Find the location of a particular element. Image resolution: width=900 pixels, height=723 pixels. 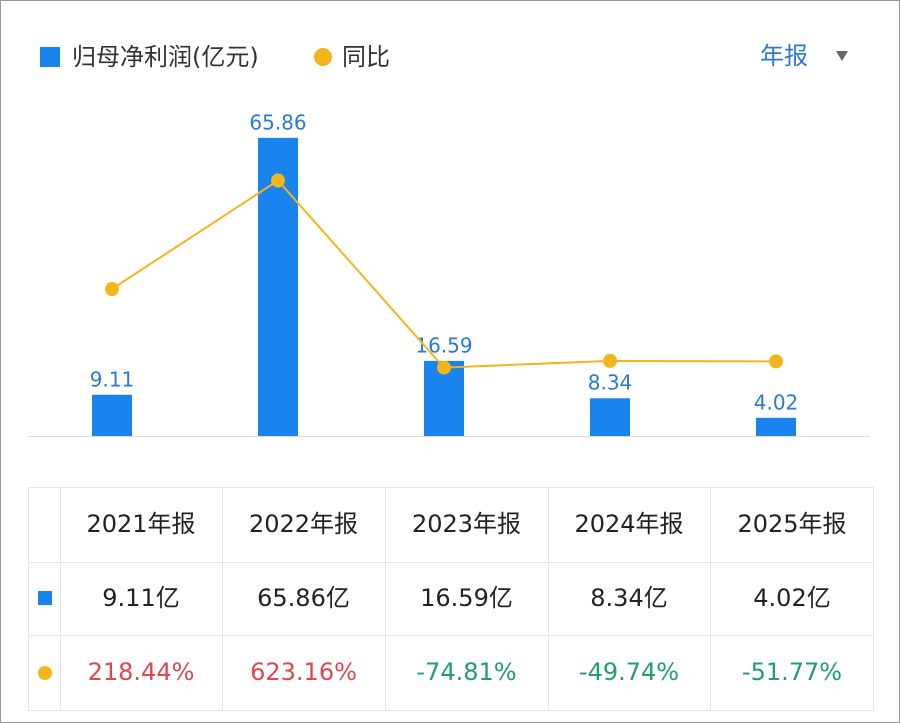

table-header: 2022年报 is located at coordinates (303, 524).